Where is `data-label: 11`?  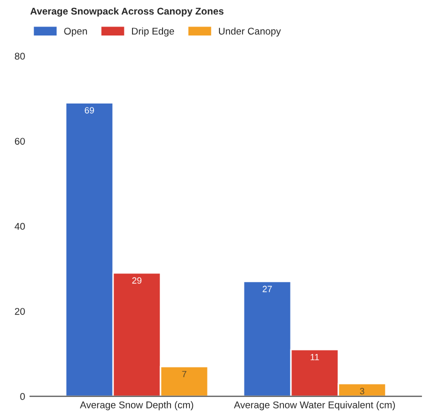
data-label: 11 is located at coordinates (314, 357).